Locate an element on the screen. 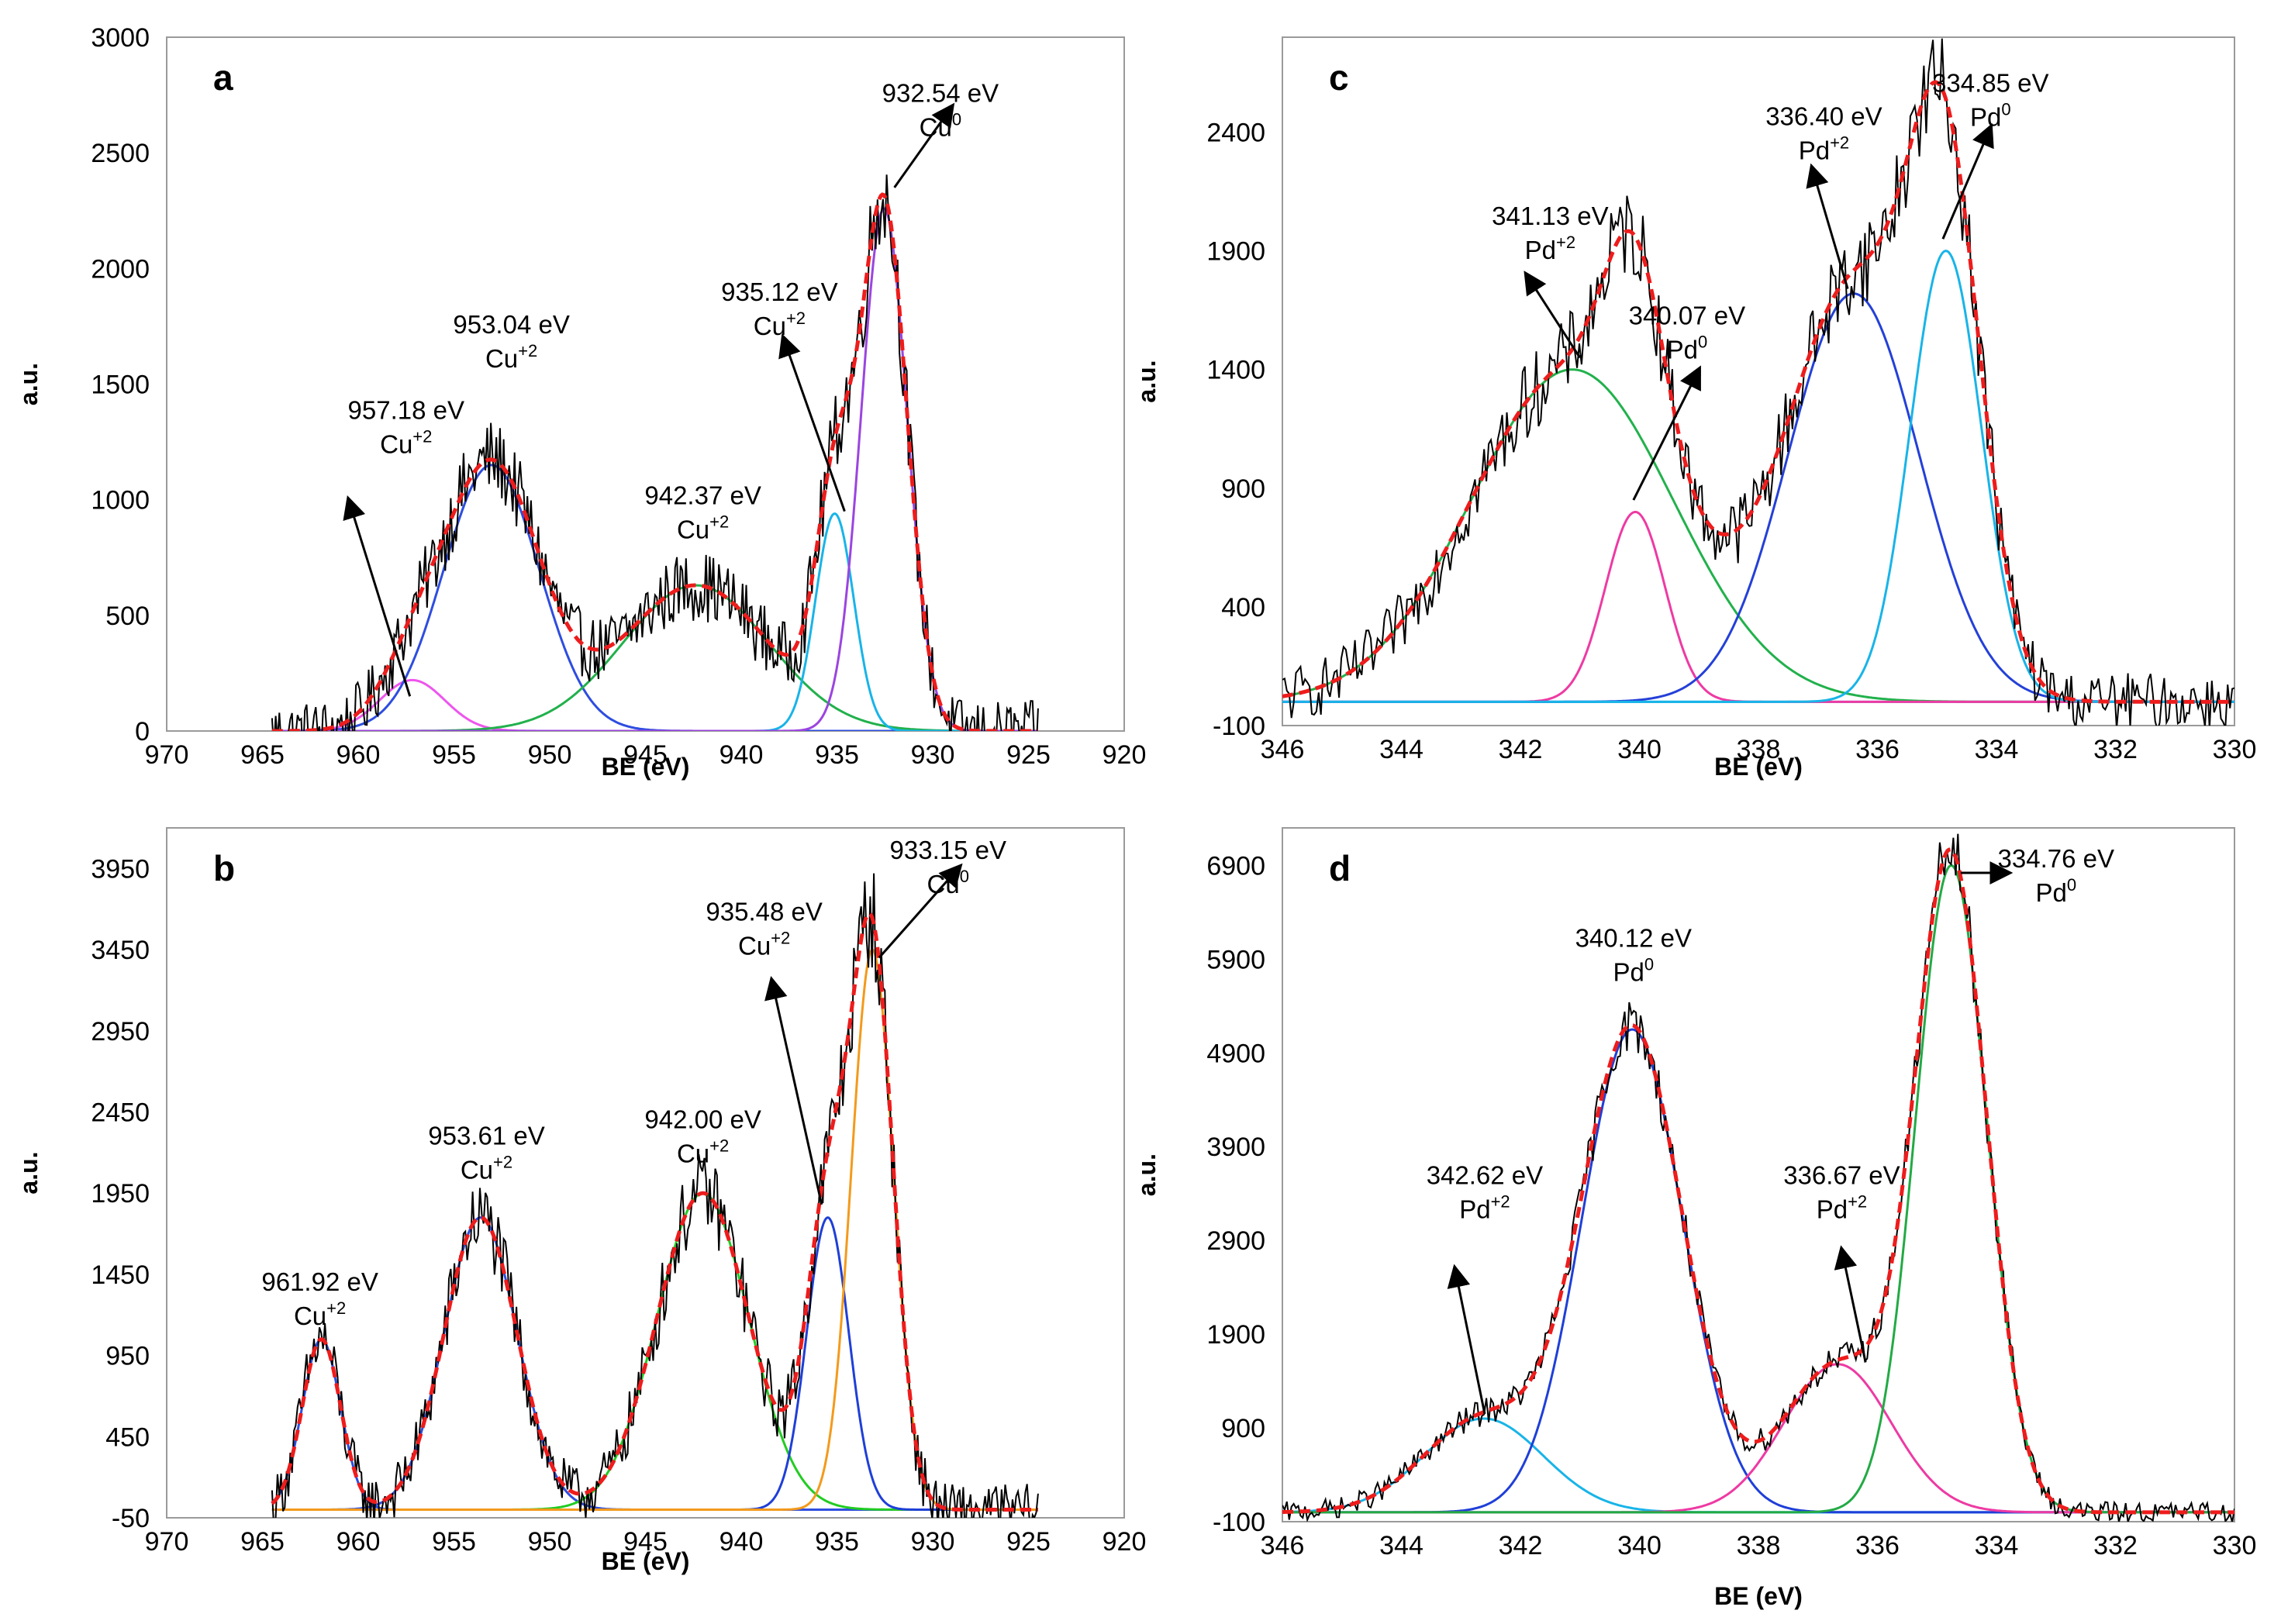 Image resolution: width=2281 pixels, height=1624 pixels. component-peak-942.37 is located at coordinates (654, 657).